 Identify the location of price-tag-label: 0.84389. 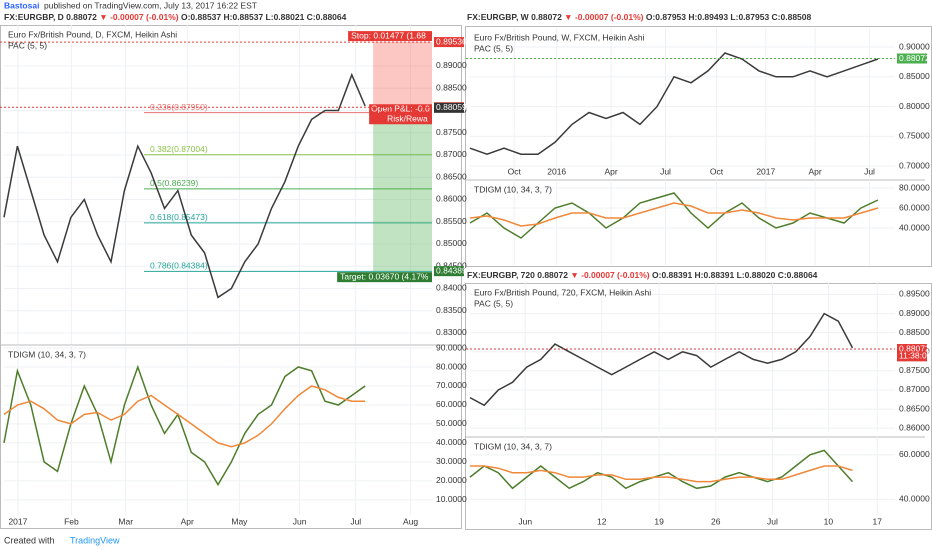
(451, 270).